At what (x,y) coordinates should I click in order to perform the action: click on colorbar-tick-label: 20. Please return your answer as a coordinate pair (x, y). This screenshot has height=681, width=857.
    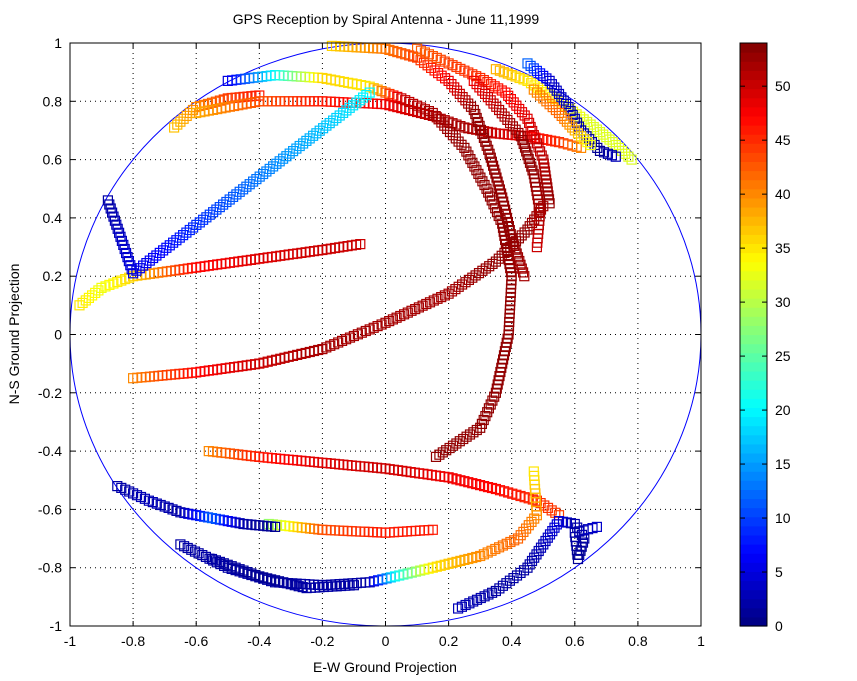
    Looking at the image, I should click on (783, 410).